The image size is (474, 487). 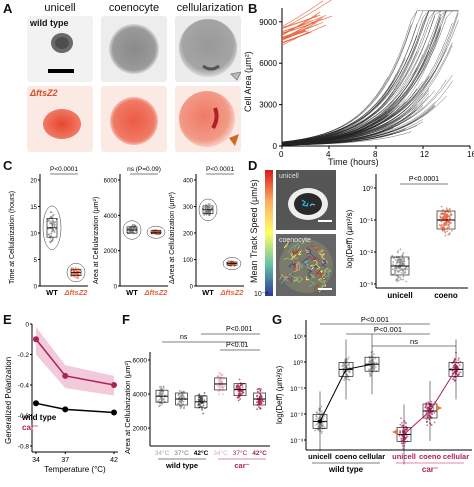 What do you see at coordinates (320, 456) in the screenshot?
I see `category-label: unicell` at bounding box center [320, 456].